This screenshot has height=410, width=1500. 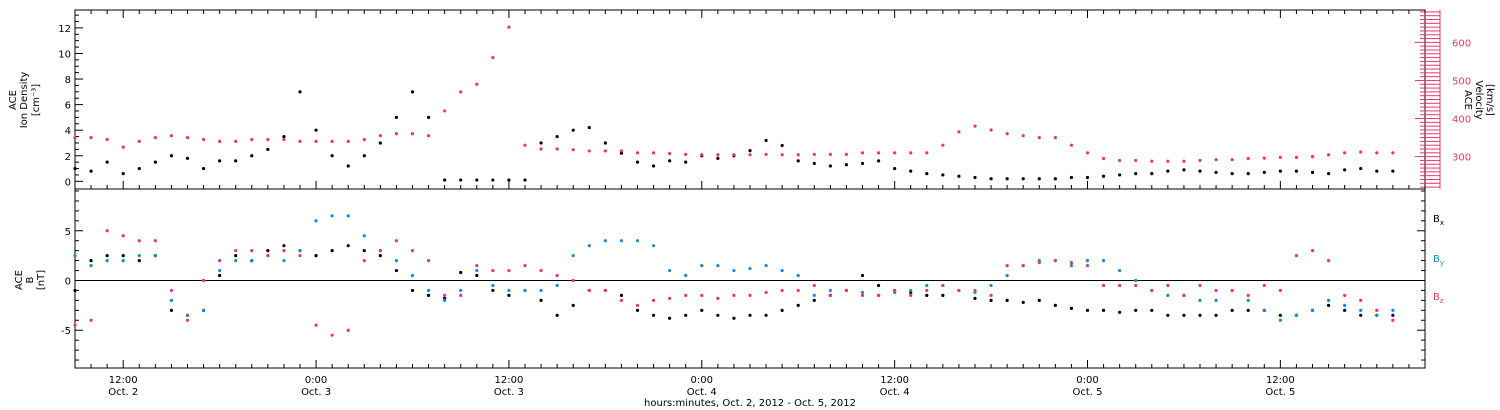 What do you see at coordinates (509, 392) in the screenshot?
I see `x-tick-date: Oct. 3` at bounding box center [509, 392].